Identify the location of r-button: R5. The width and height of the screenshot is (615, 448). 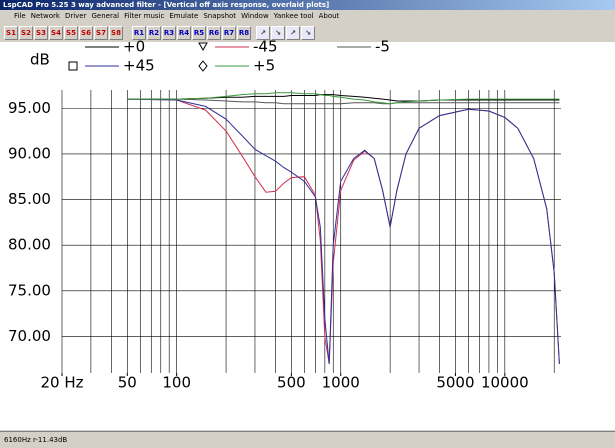
(199, 32).